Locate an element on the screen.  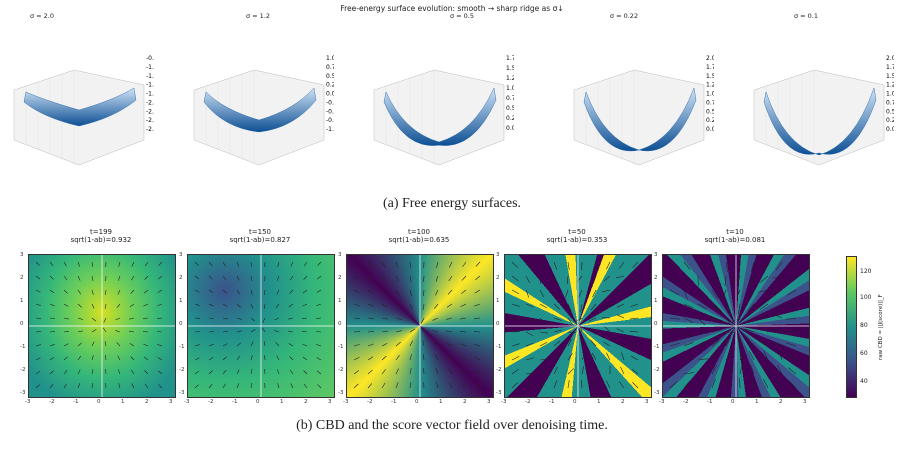
colorbar-tick: 80 is located at coordinates (864, 325).